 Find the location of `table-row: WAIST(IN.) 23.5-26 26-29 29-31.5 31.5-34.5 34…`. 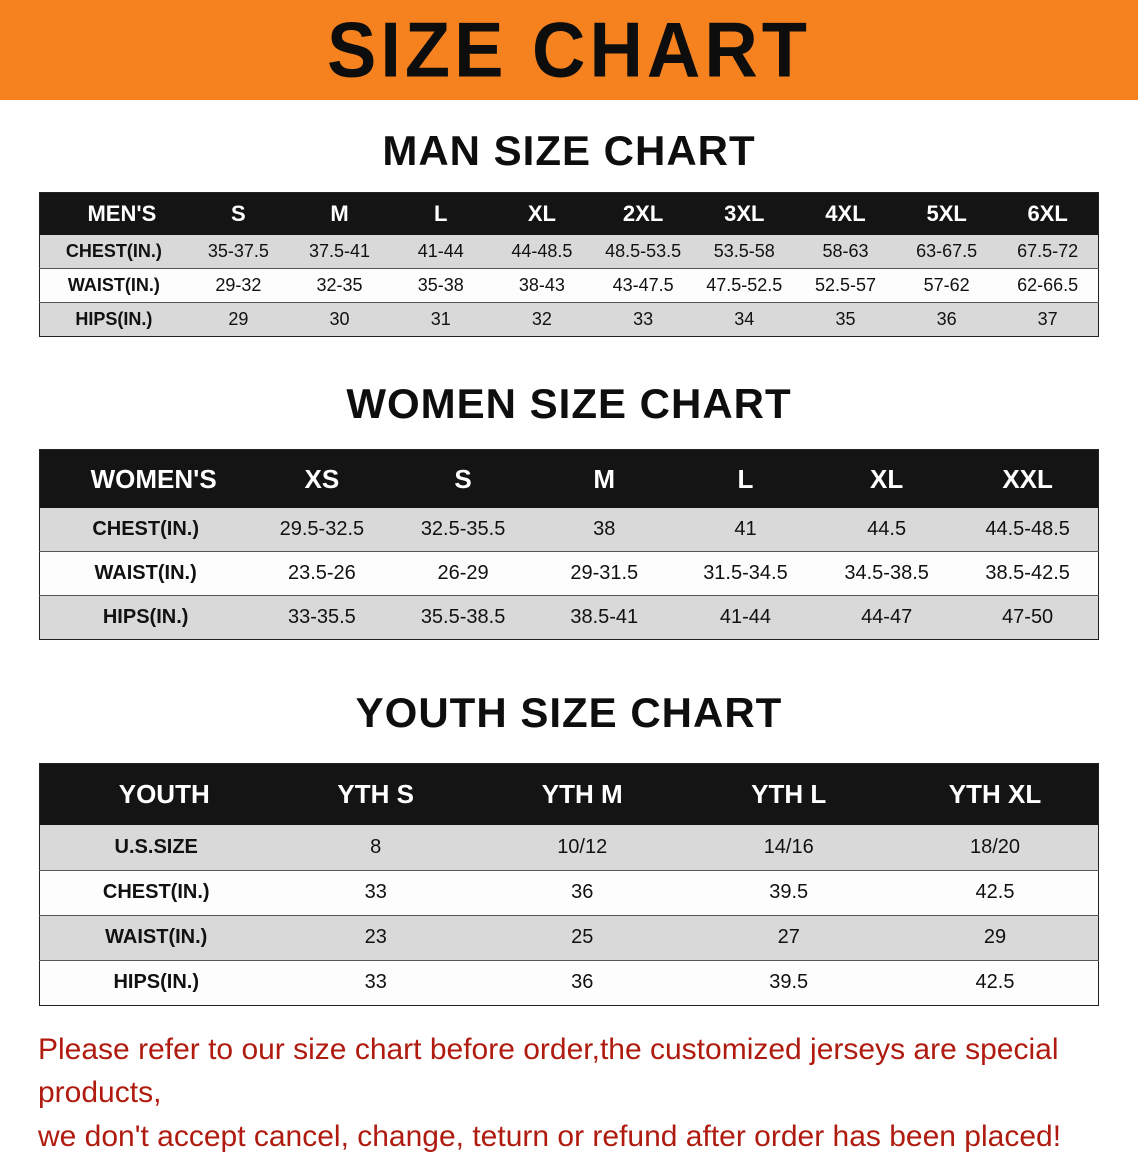

table-row: WAIST(IN.) 23.5-26 26-29 29-31.5 31.5-34.5 34… is located at coordinates (569, 574).